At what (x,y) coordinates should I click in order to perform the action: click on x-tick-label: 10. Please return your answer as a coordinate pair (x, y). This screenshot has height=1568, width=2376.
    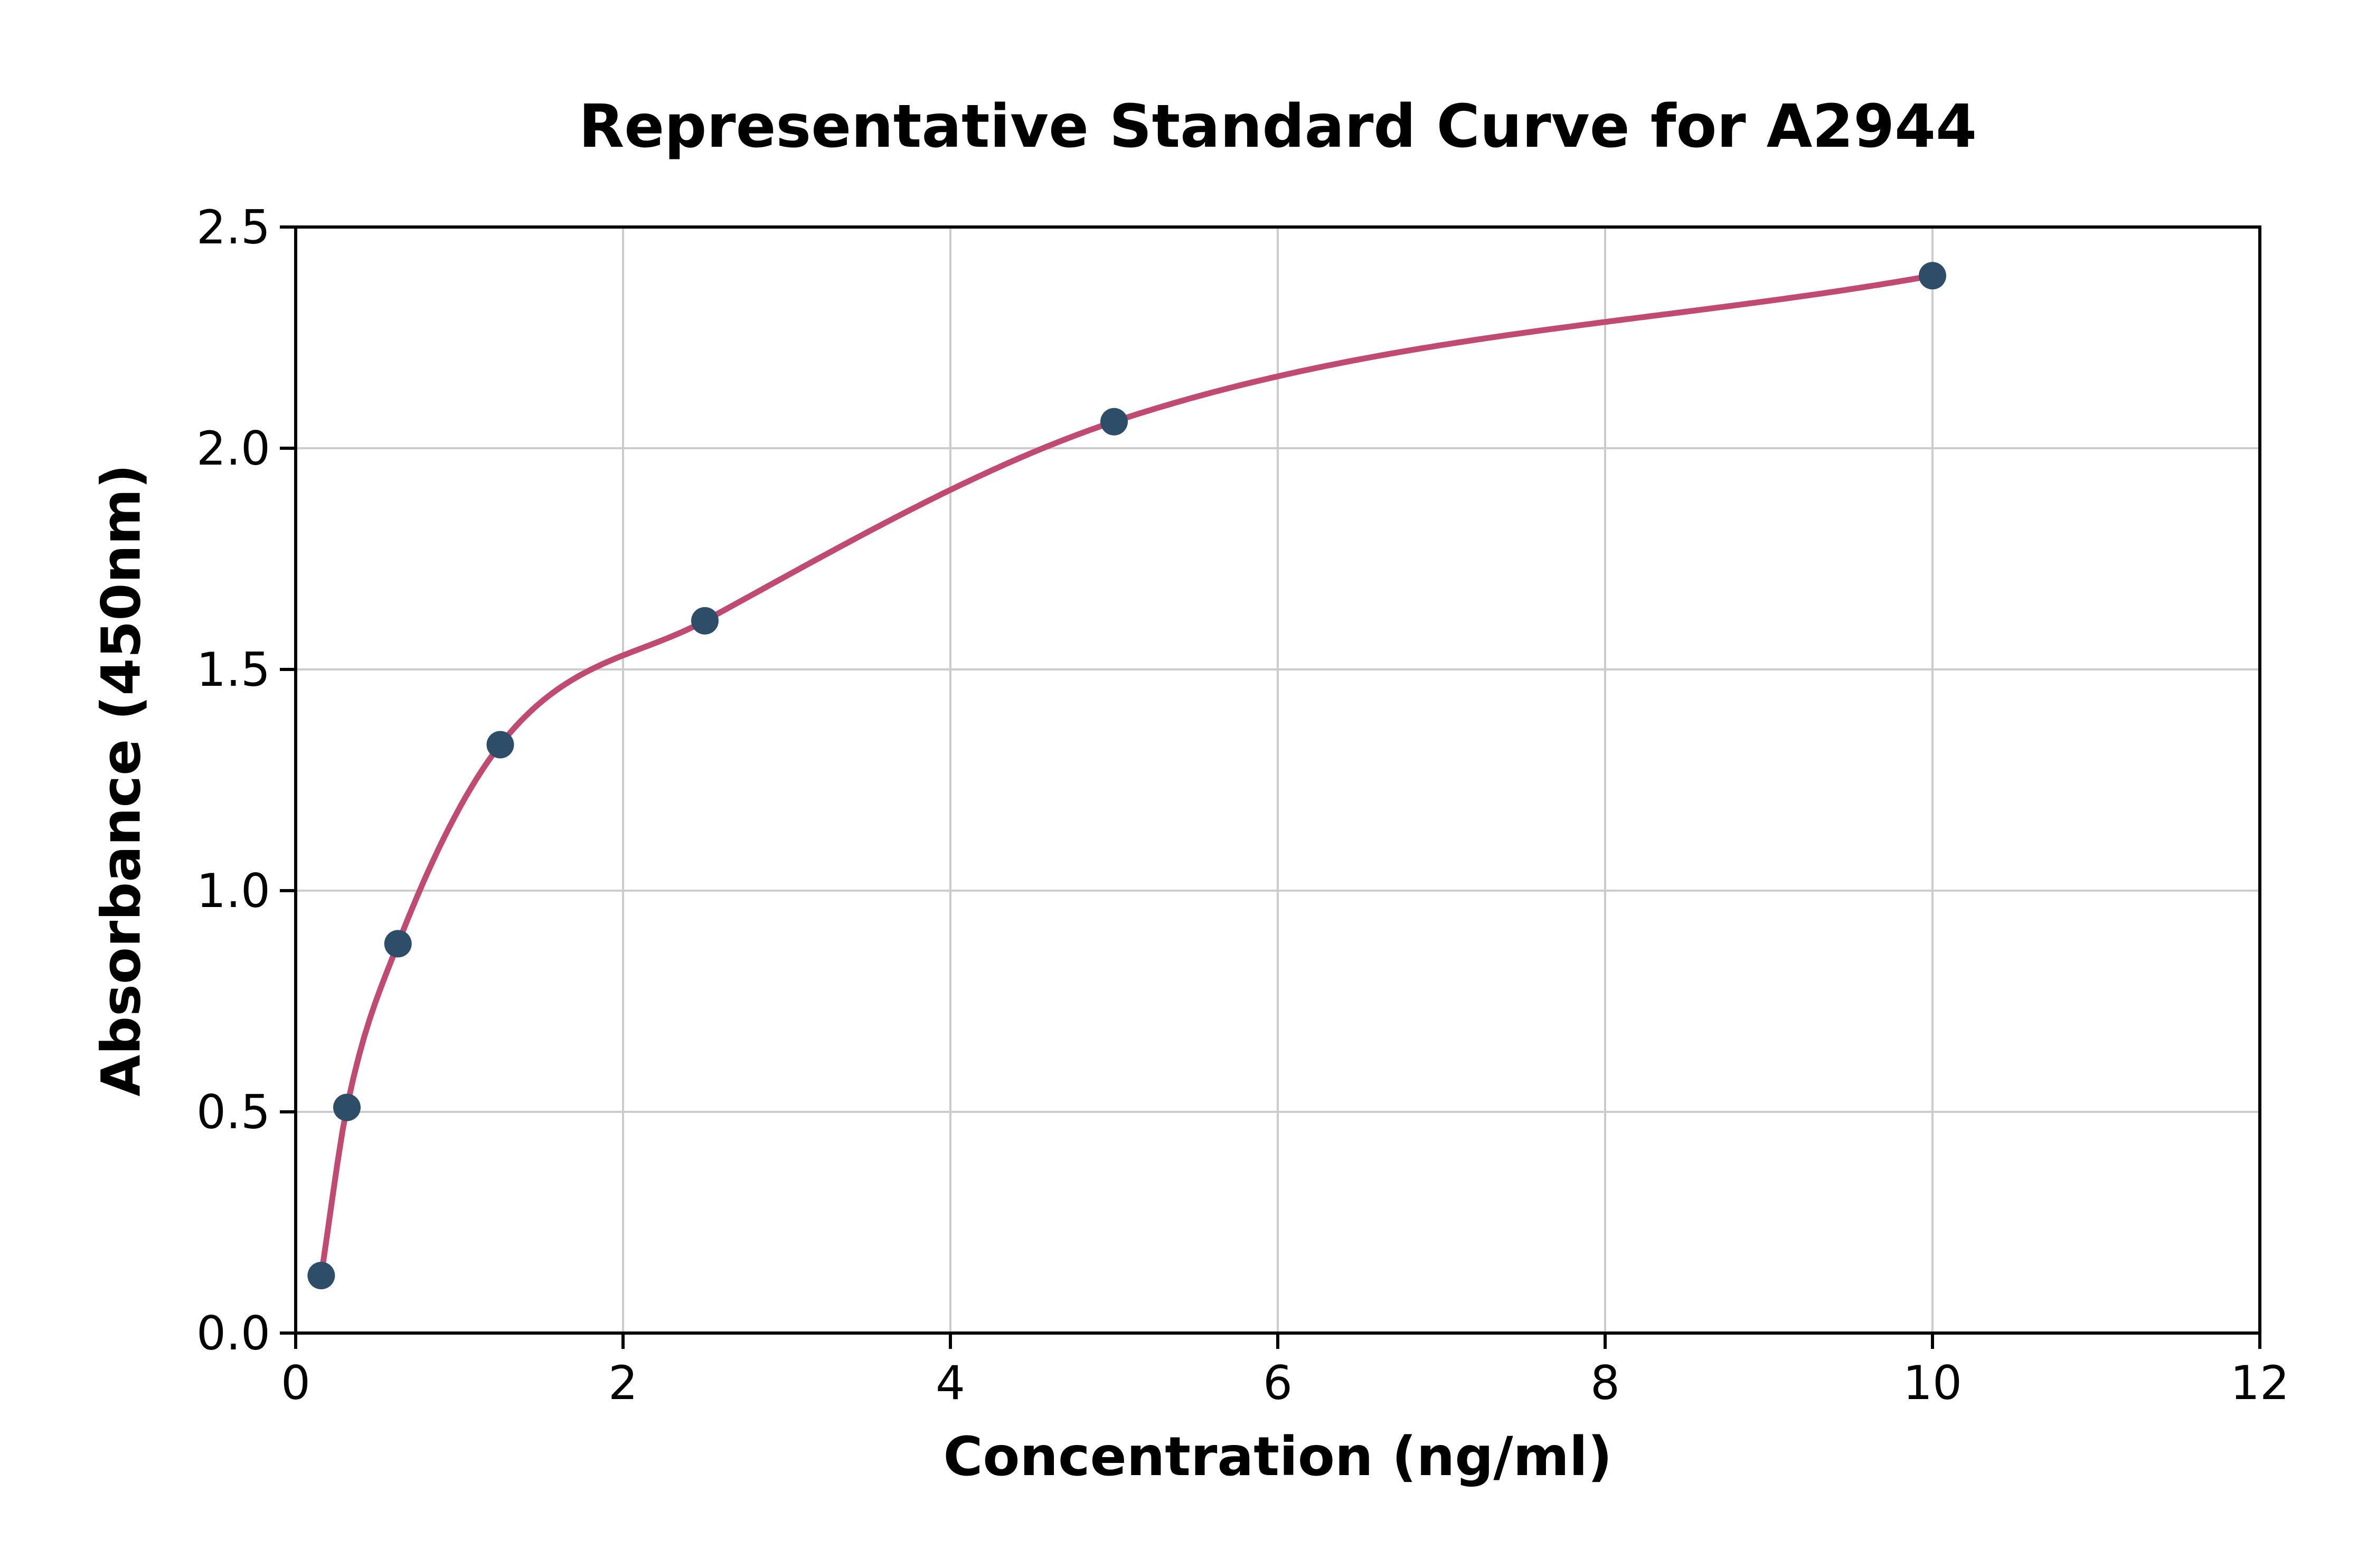
    Looking at the image, I should click on (1933, 1383).